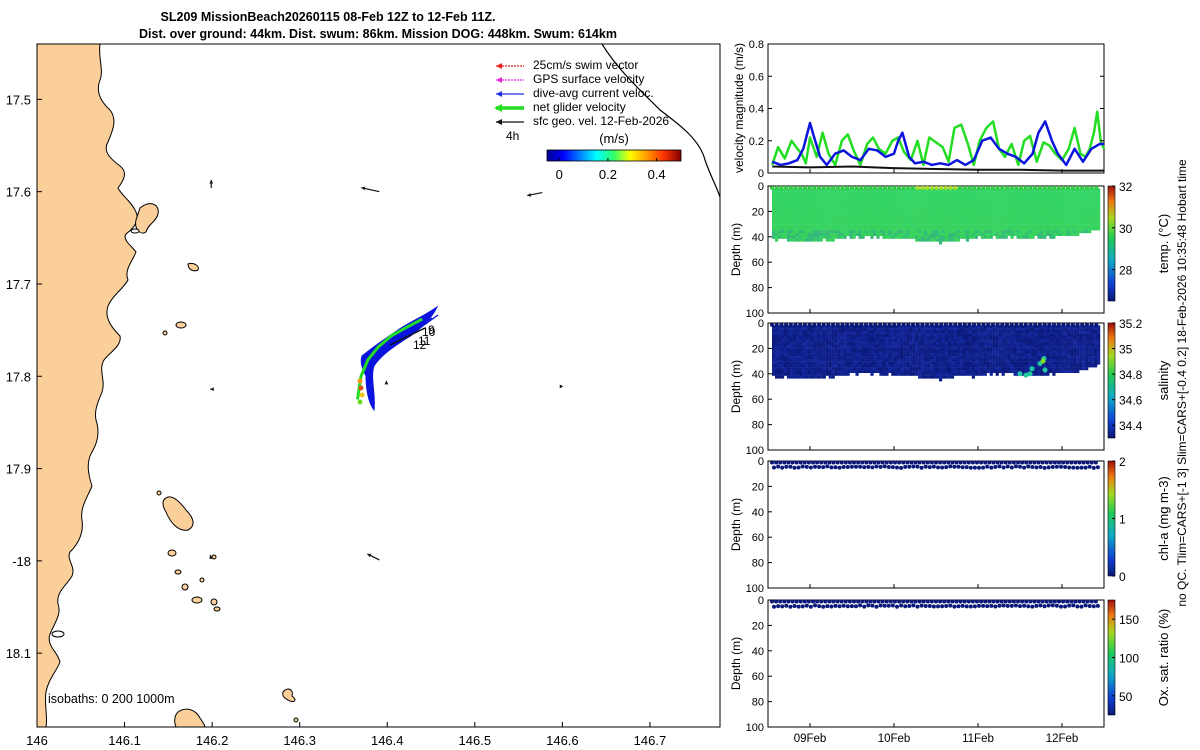  What do you see at coordinates (499, 94) in the screenshot?
I see `legend-arrowhead-dive` at bounding box center [499, 94].